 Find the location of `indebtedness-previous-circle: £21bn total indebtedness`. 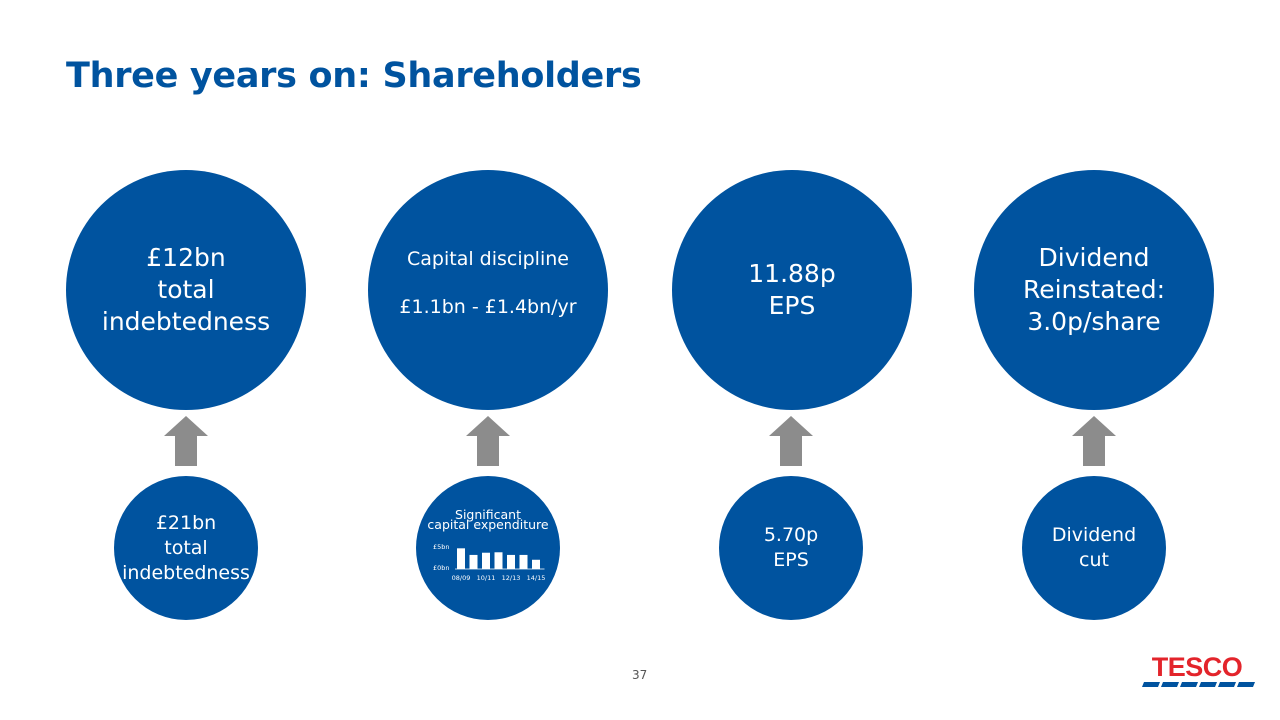

indebtedness-previous-circle: £21bn total indebtedness is located at coordinates (186, 548).